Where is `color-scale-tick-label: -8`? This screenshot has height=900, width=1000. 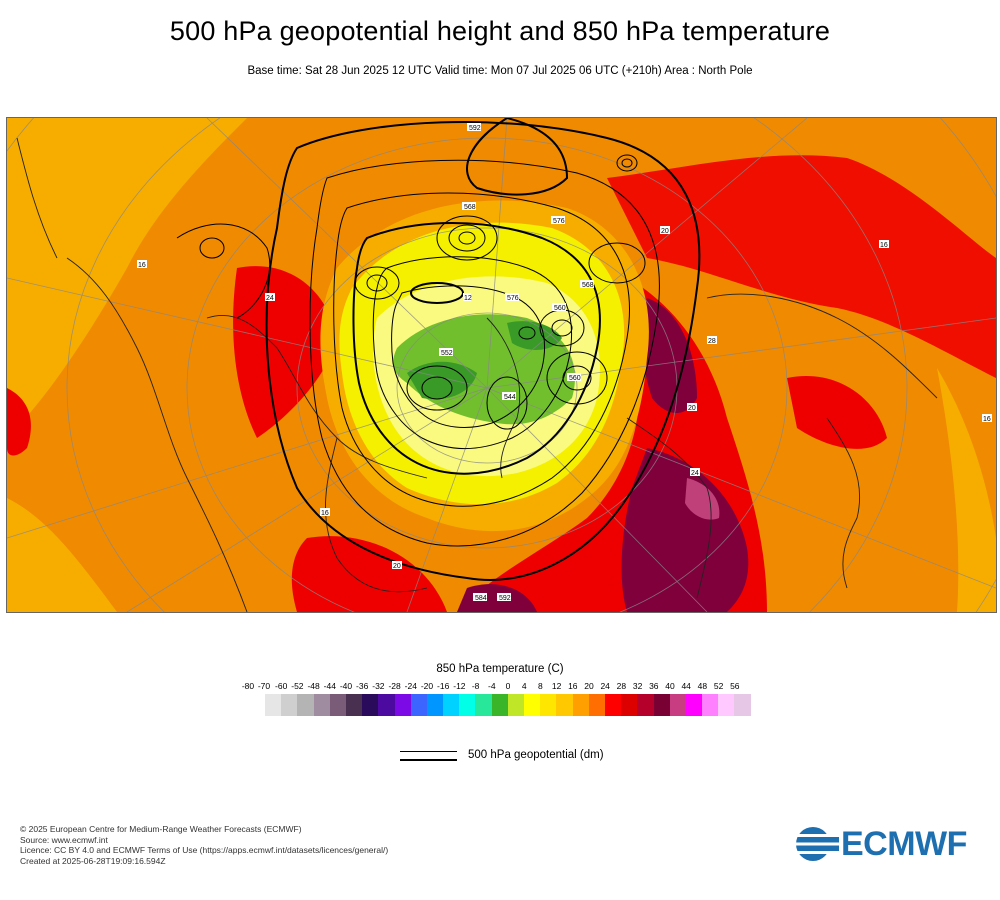
color-scale-tick-label: -8 is located at coordinates (475, 686).